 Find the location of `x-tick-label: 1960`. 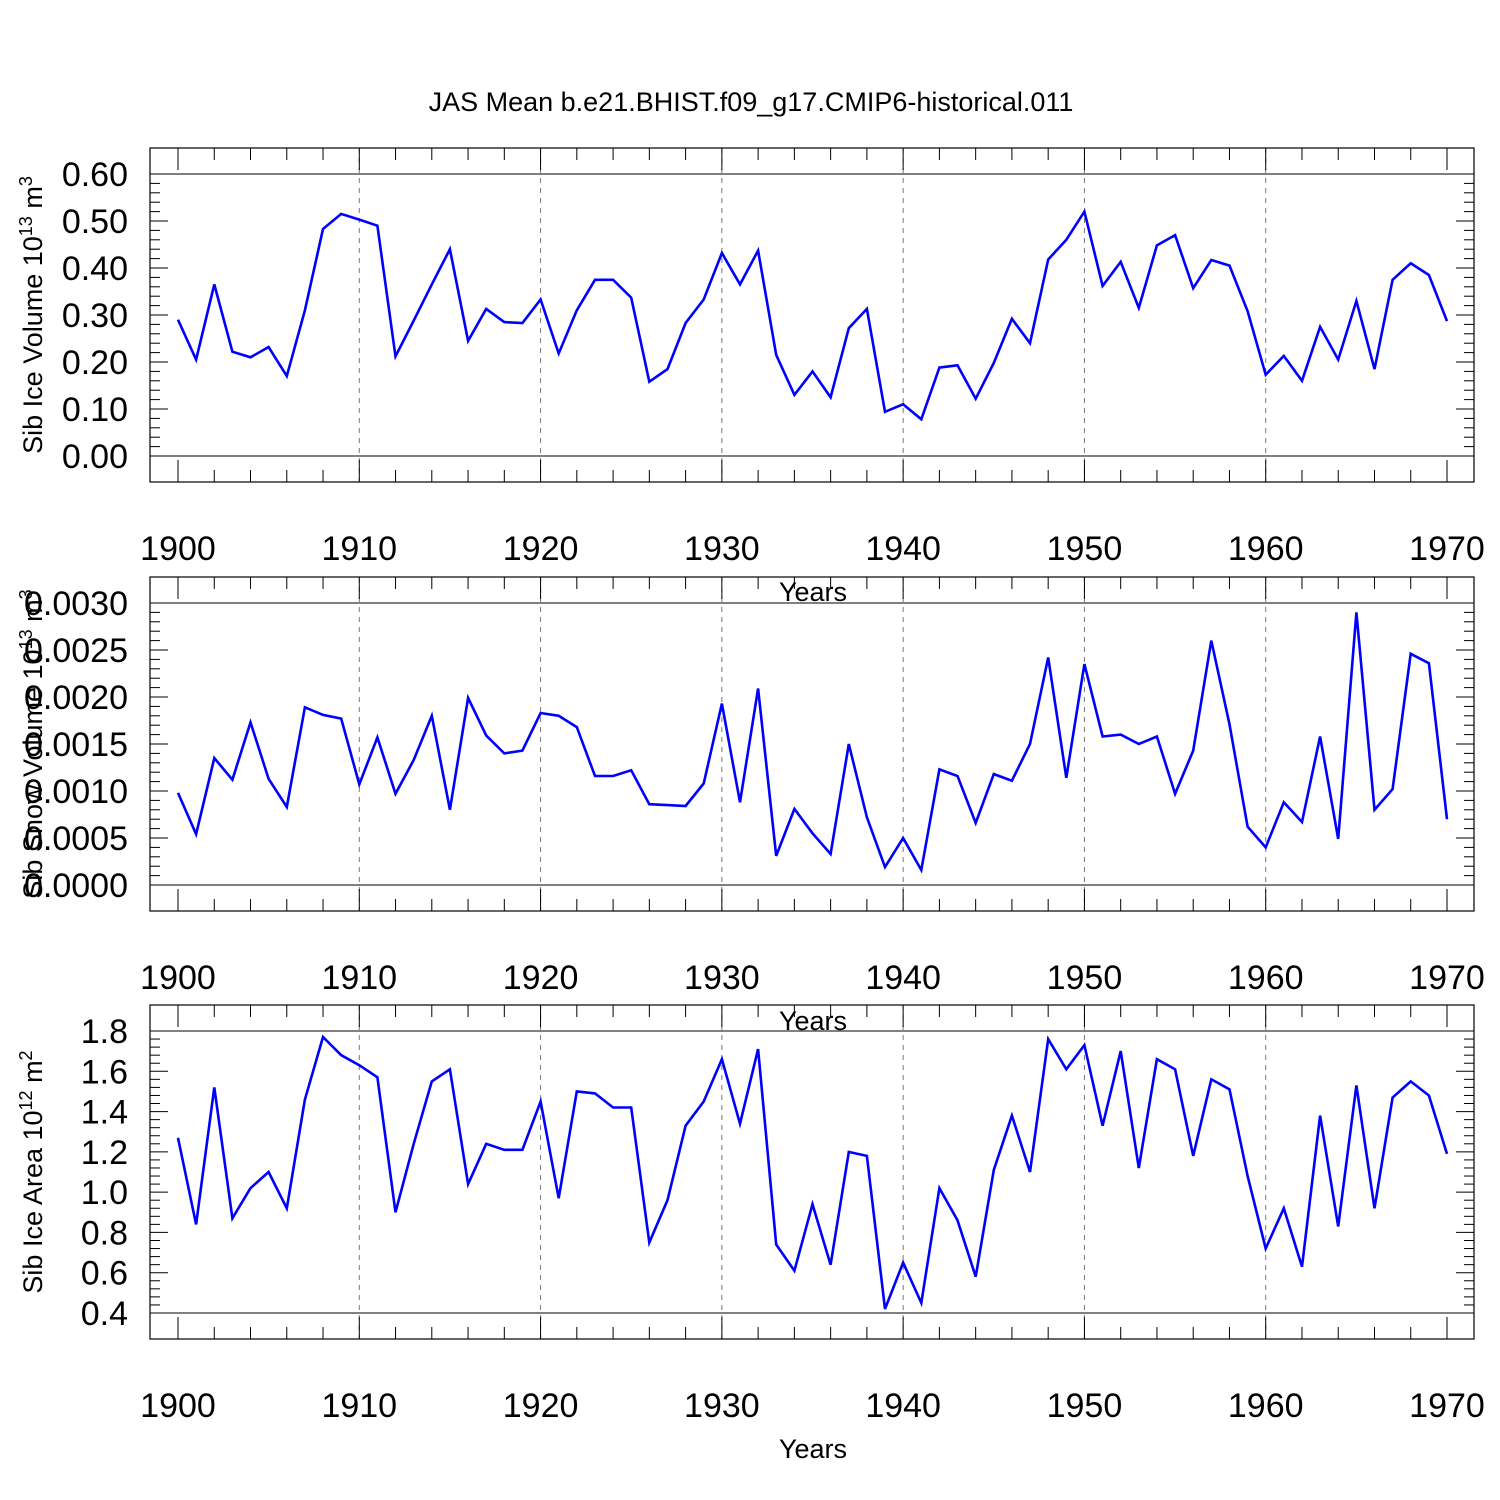

x-tick-label: 1960 is located at coordinates (1266, 1406).